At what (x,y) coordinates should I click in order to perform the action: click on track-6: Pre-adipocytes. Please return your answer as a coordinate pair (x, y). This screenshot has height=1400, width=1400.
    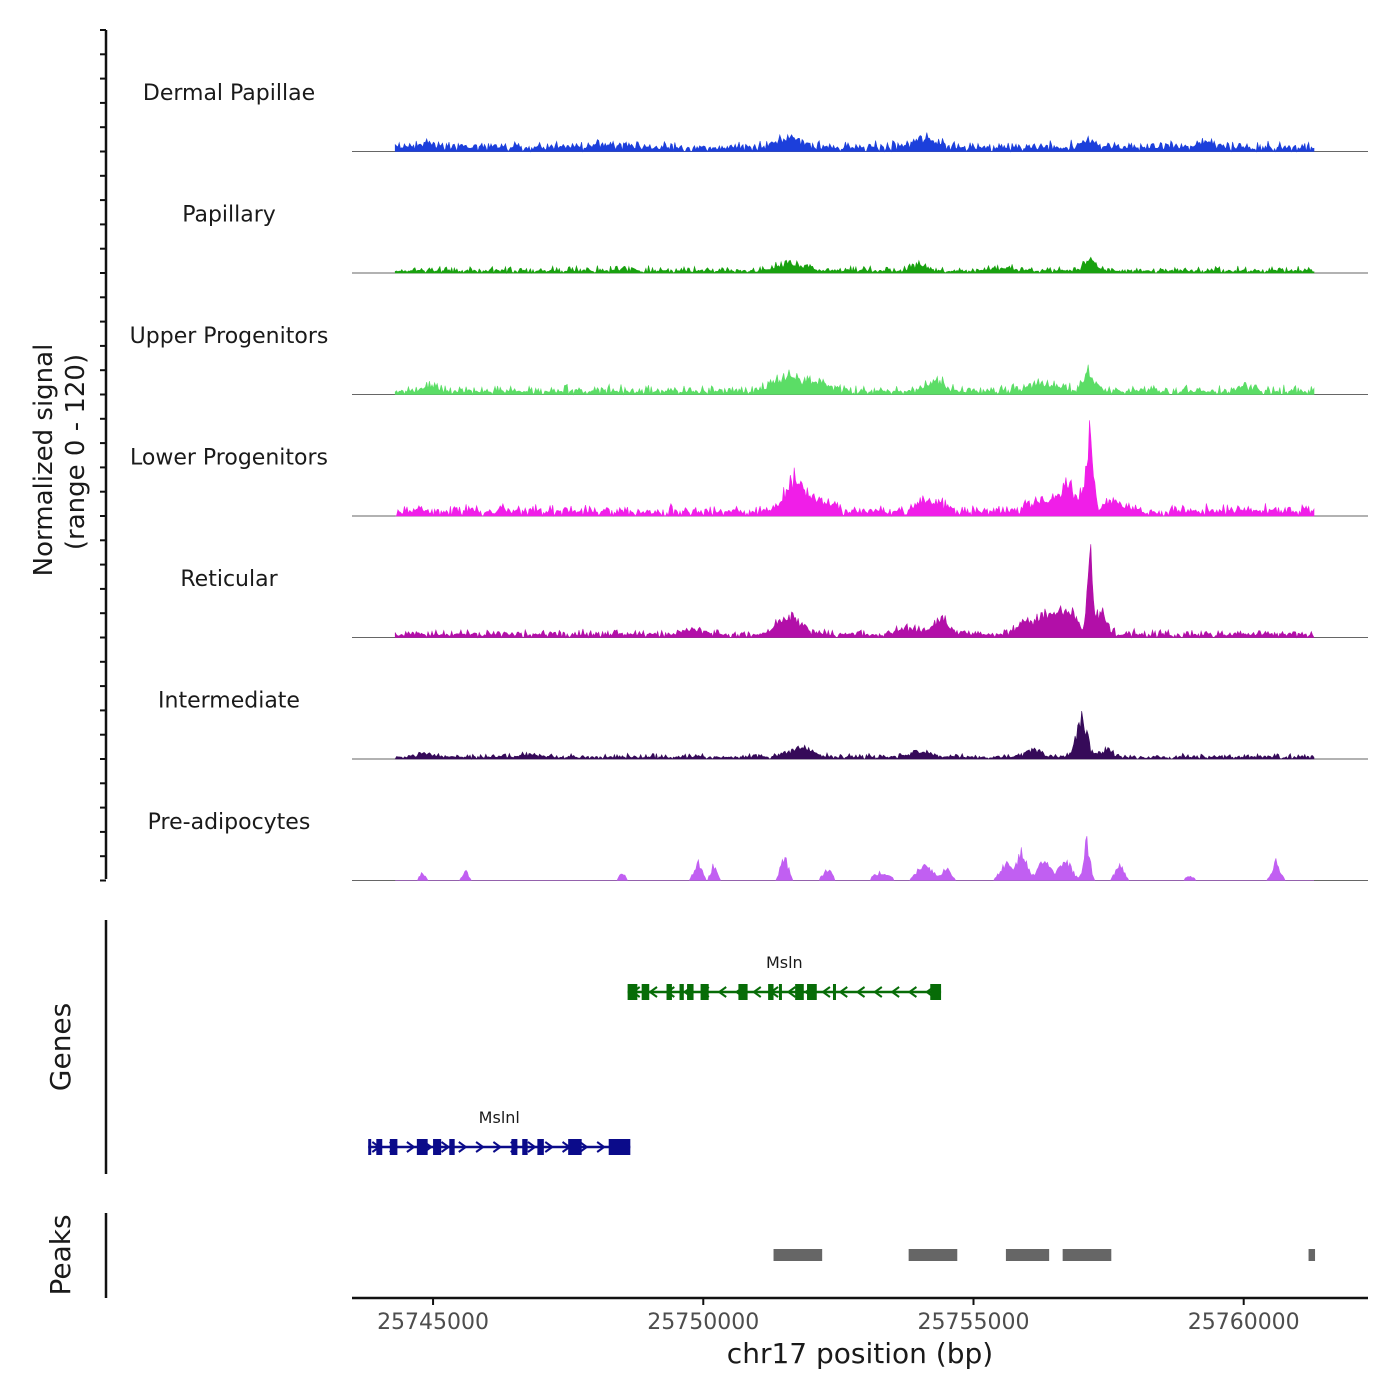
    Looking at the image, I should click on (758, 845).